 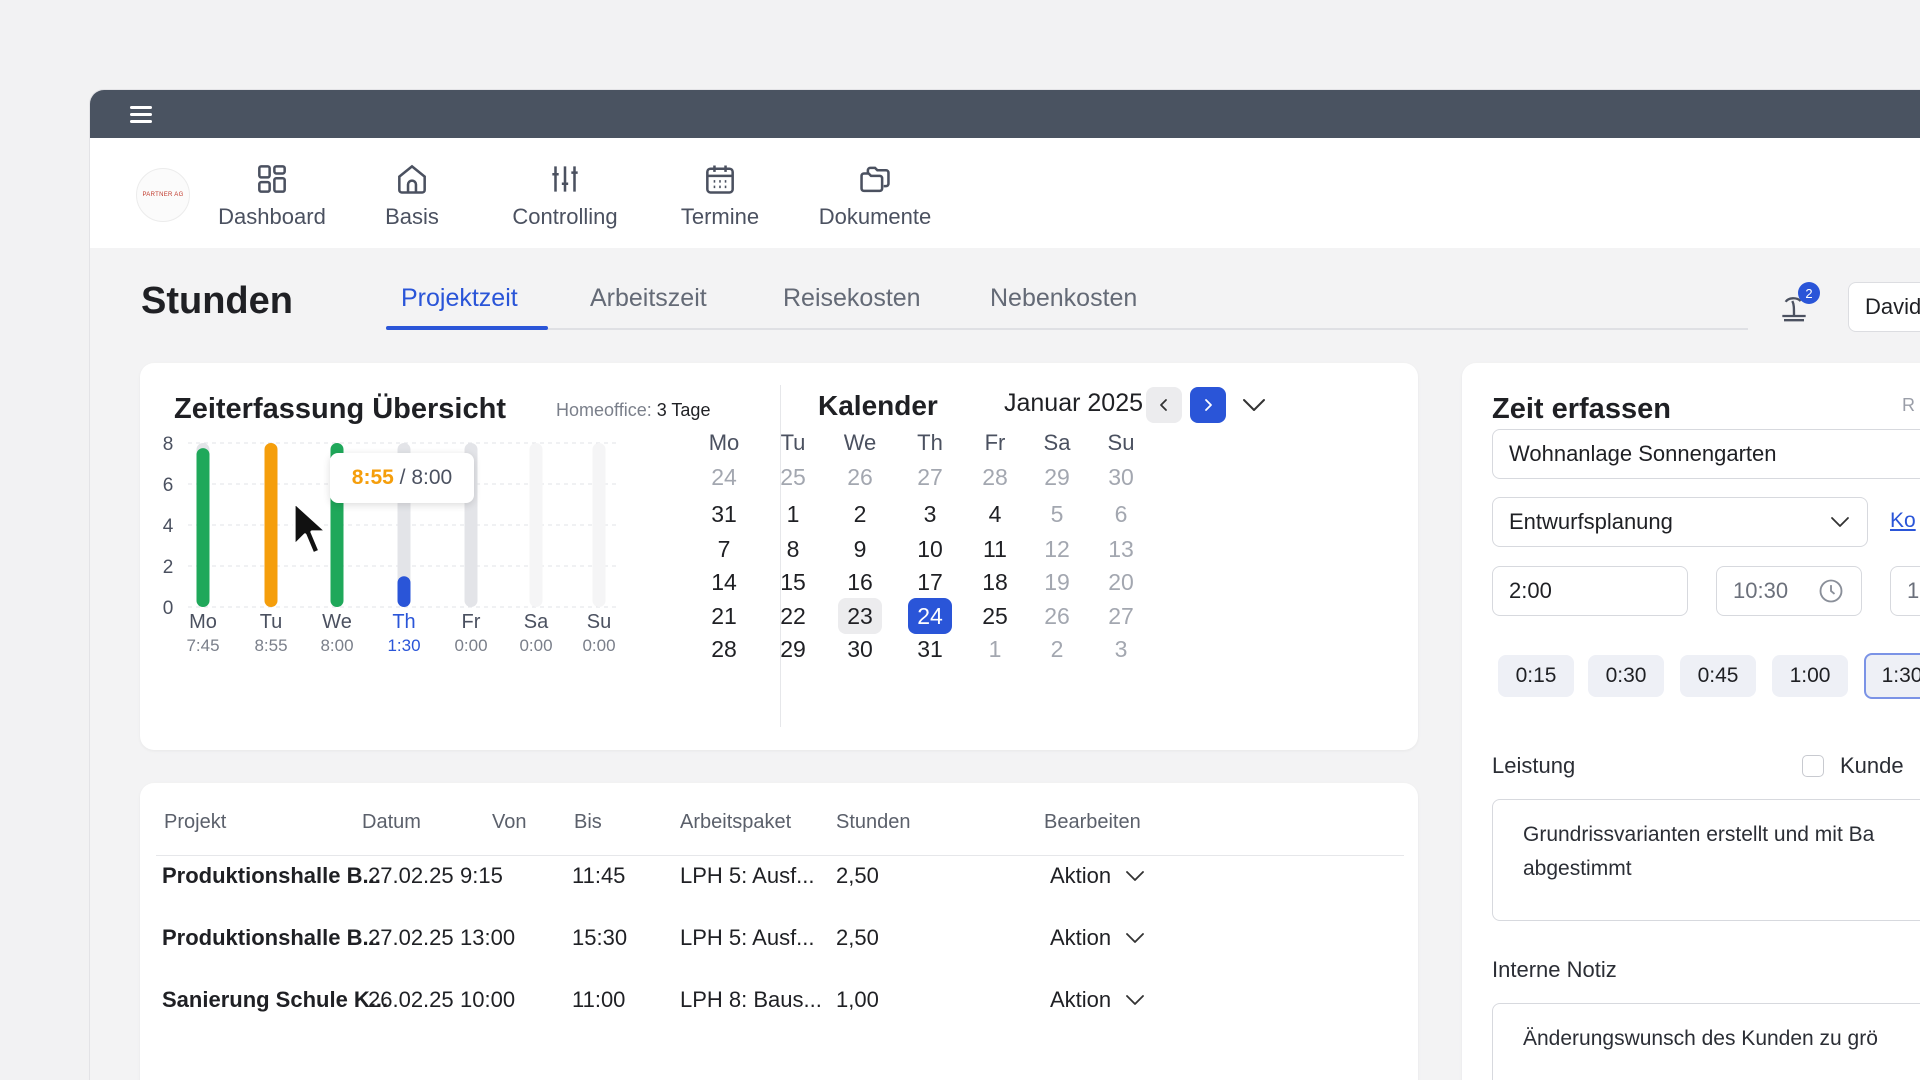 I want to click on col-header-von: Von, so click(x=509, y=822).